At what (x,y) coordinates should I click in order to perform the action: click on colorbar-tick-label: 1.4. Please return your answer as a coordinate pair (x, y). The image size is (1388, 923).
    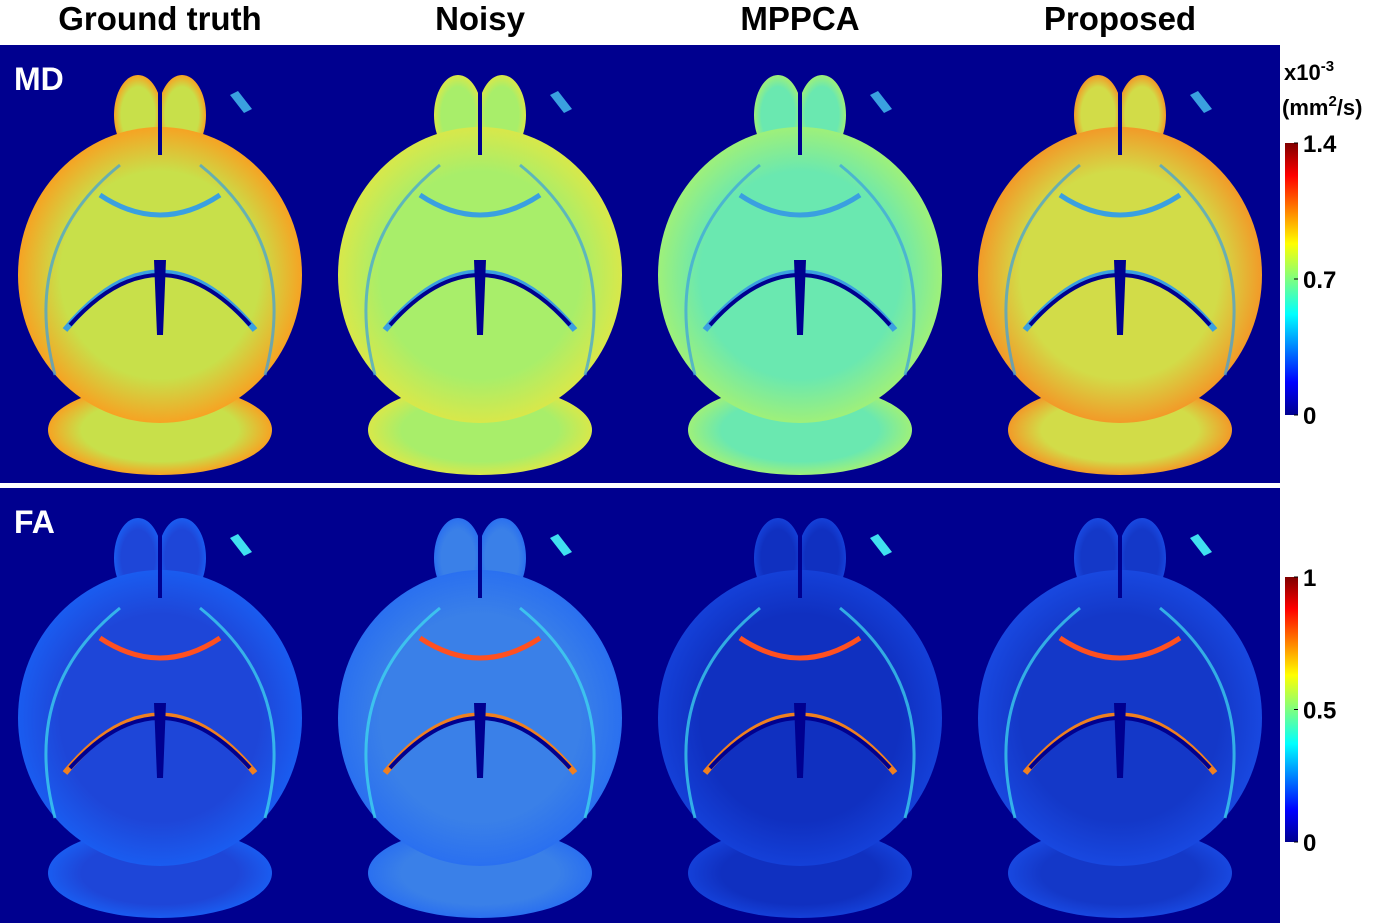
    Looking at the image, I should click on (1320, 144).